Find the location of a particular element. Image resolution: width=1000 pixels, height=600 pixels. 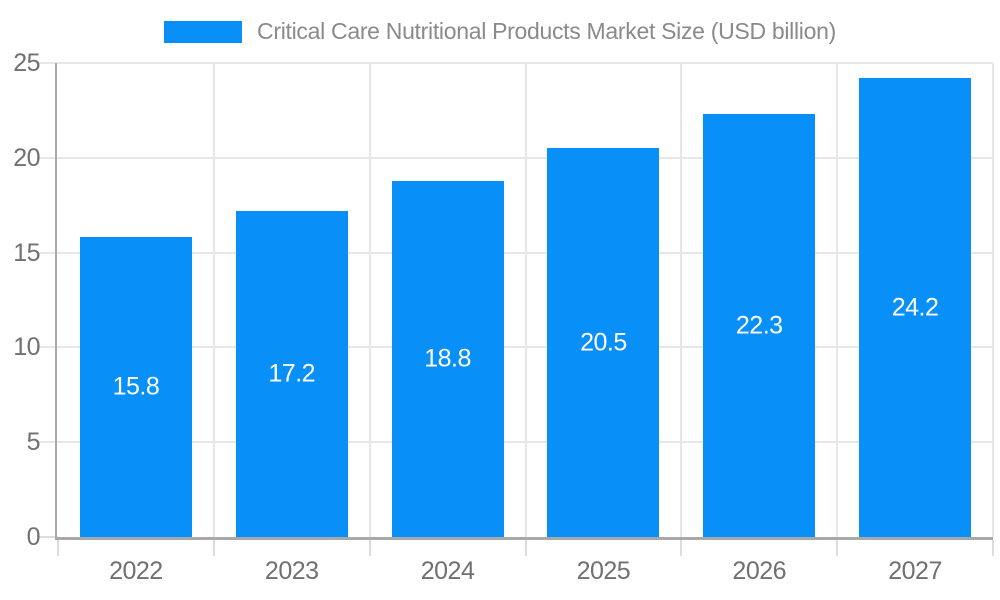

bar-value-label: 17.2 is located at coordinates (292, 373).